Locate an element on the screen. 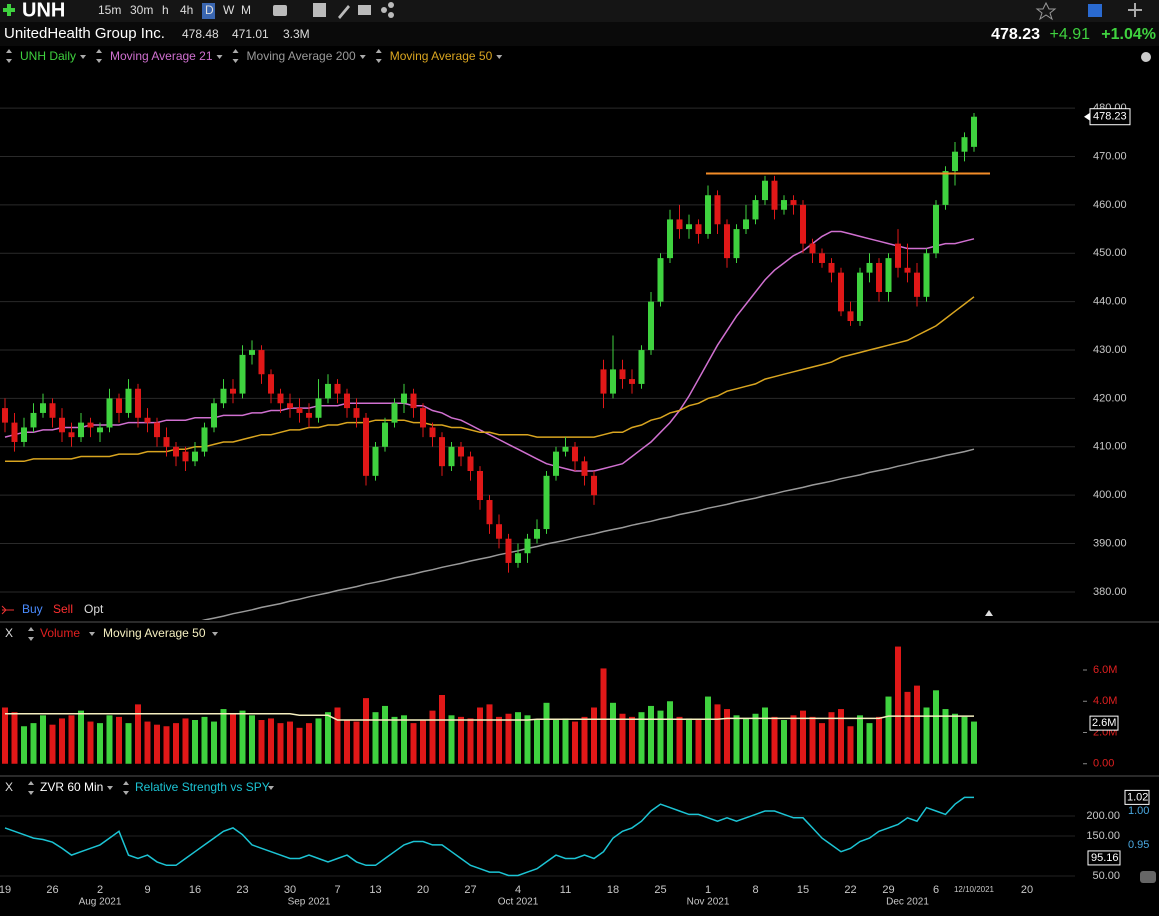 The image size is (1159, 916). timeframe: 4h is located at coordinates (186, 10).